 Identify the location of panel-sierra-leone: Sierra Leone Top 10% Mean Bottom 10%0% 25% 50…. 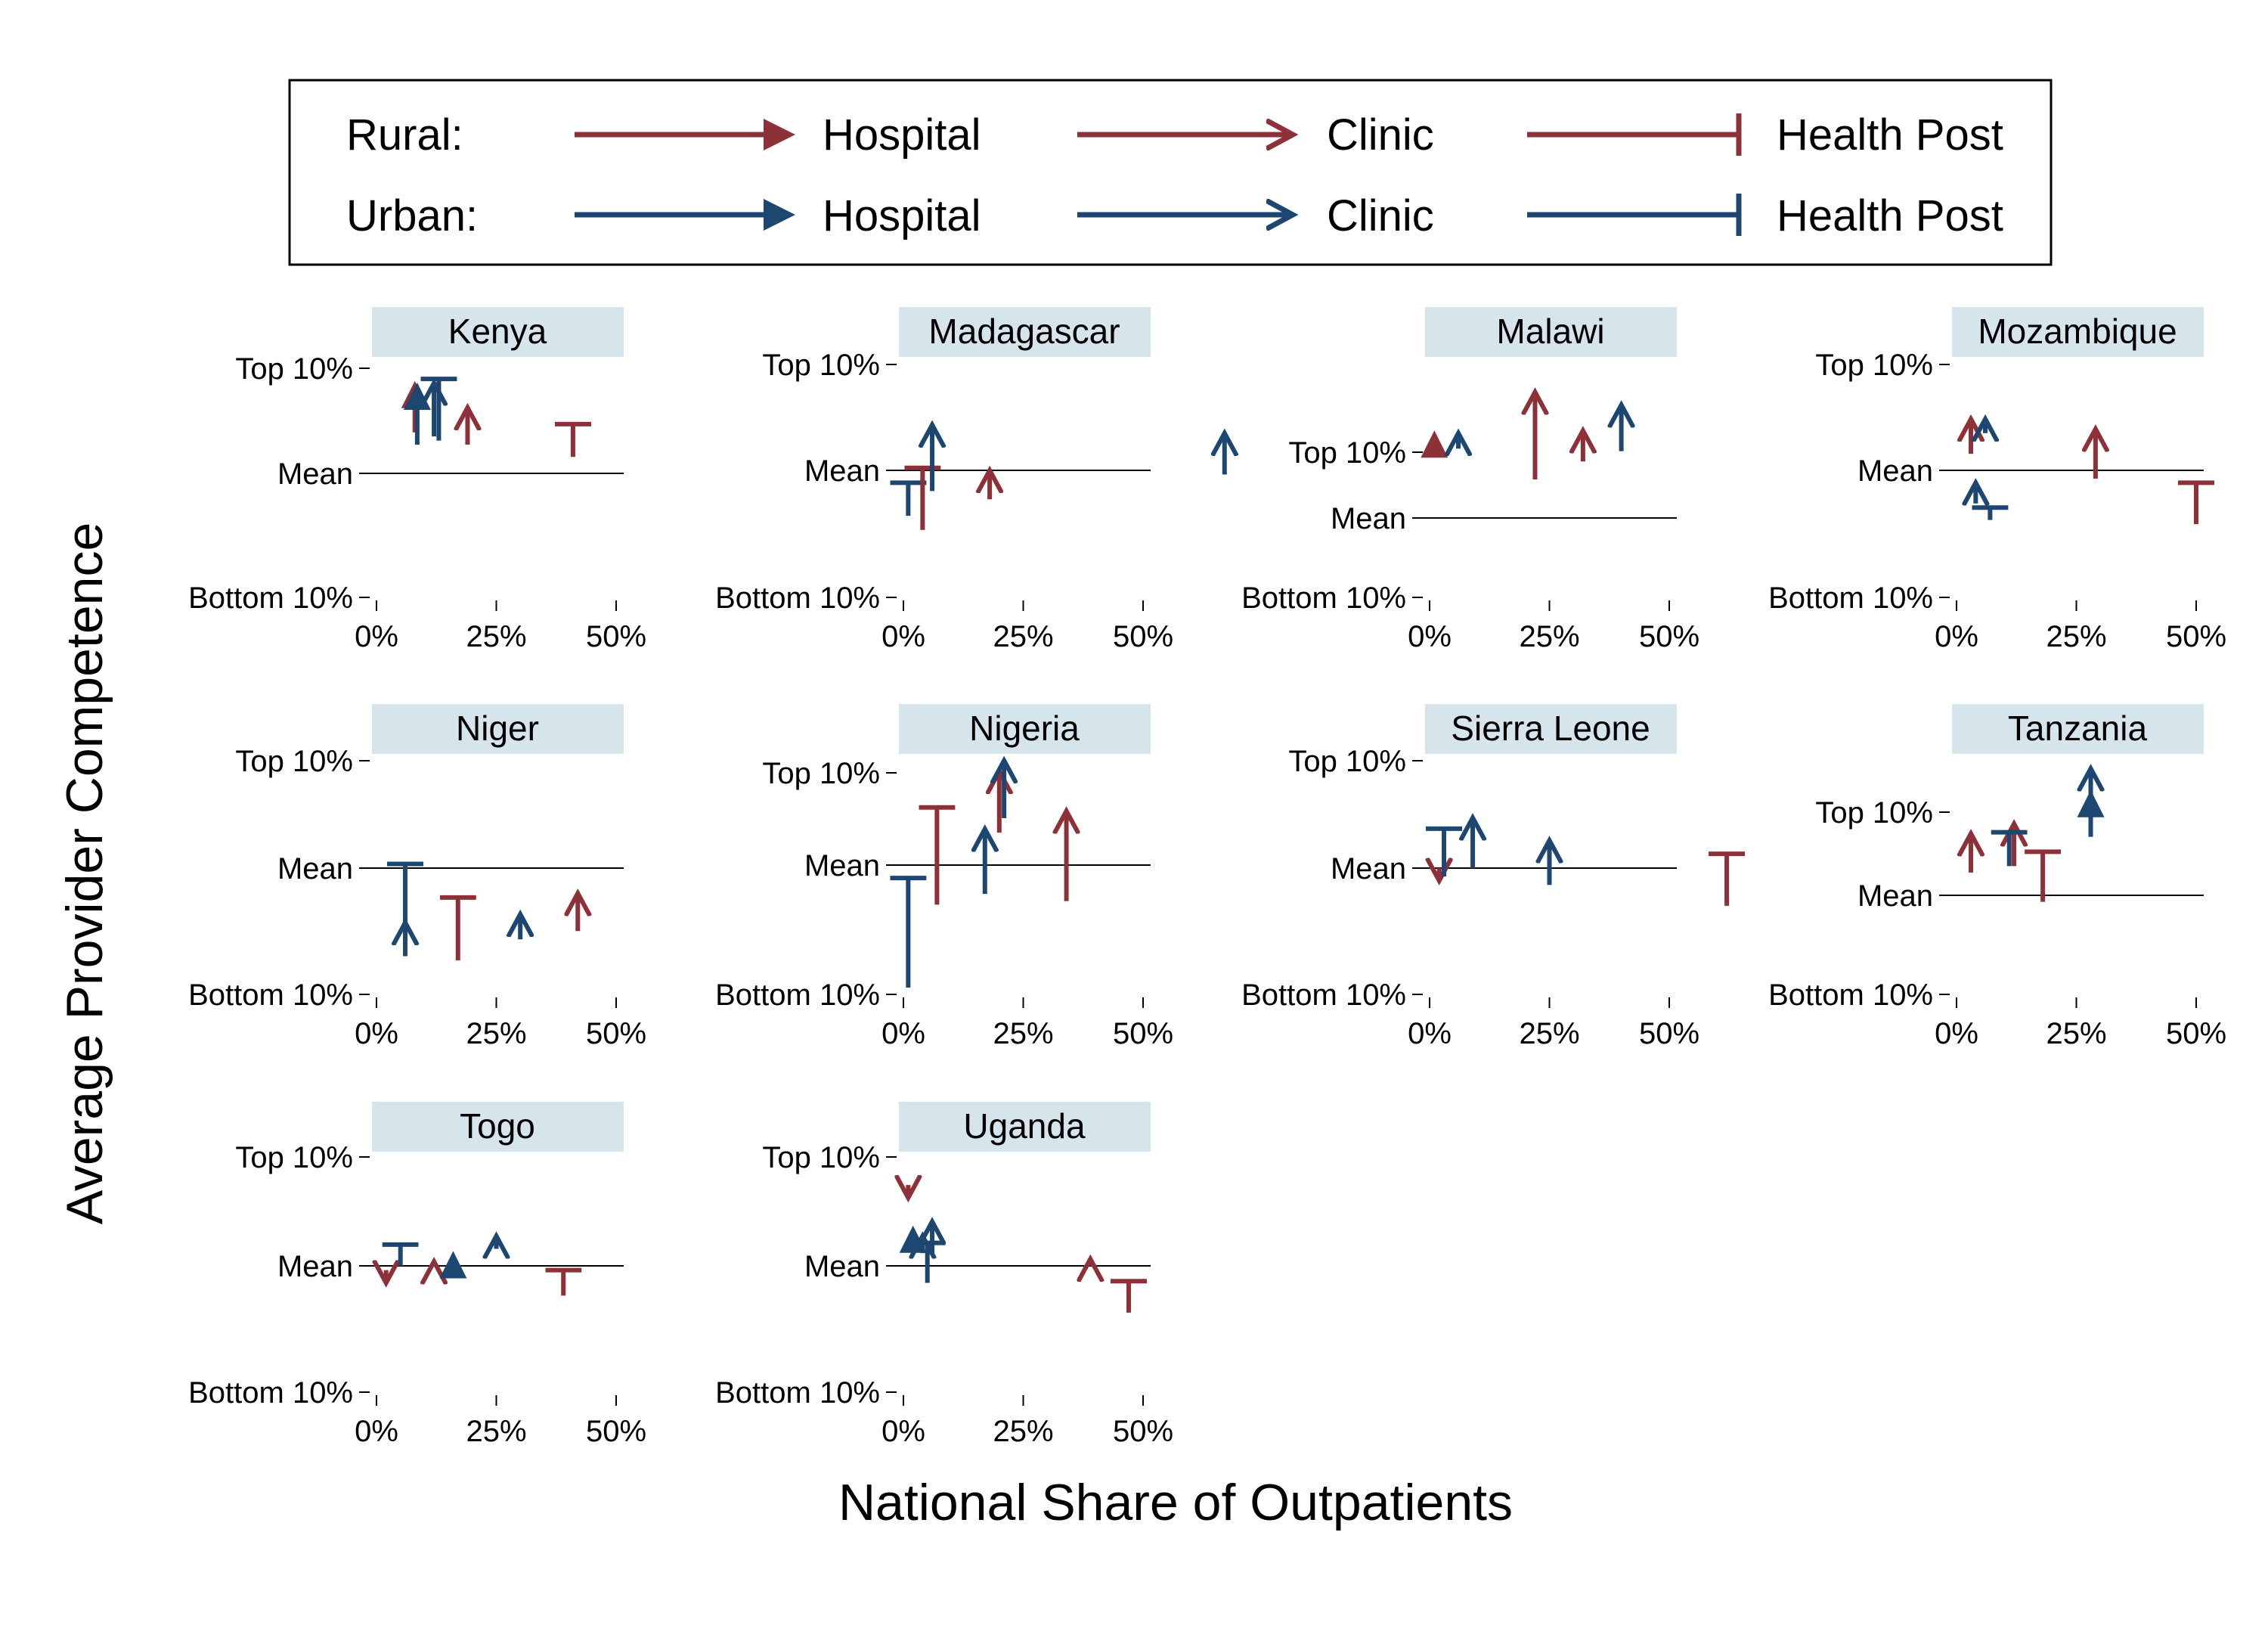
(1493, 877).